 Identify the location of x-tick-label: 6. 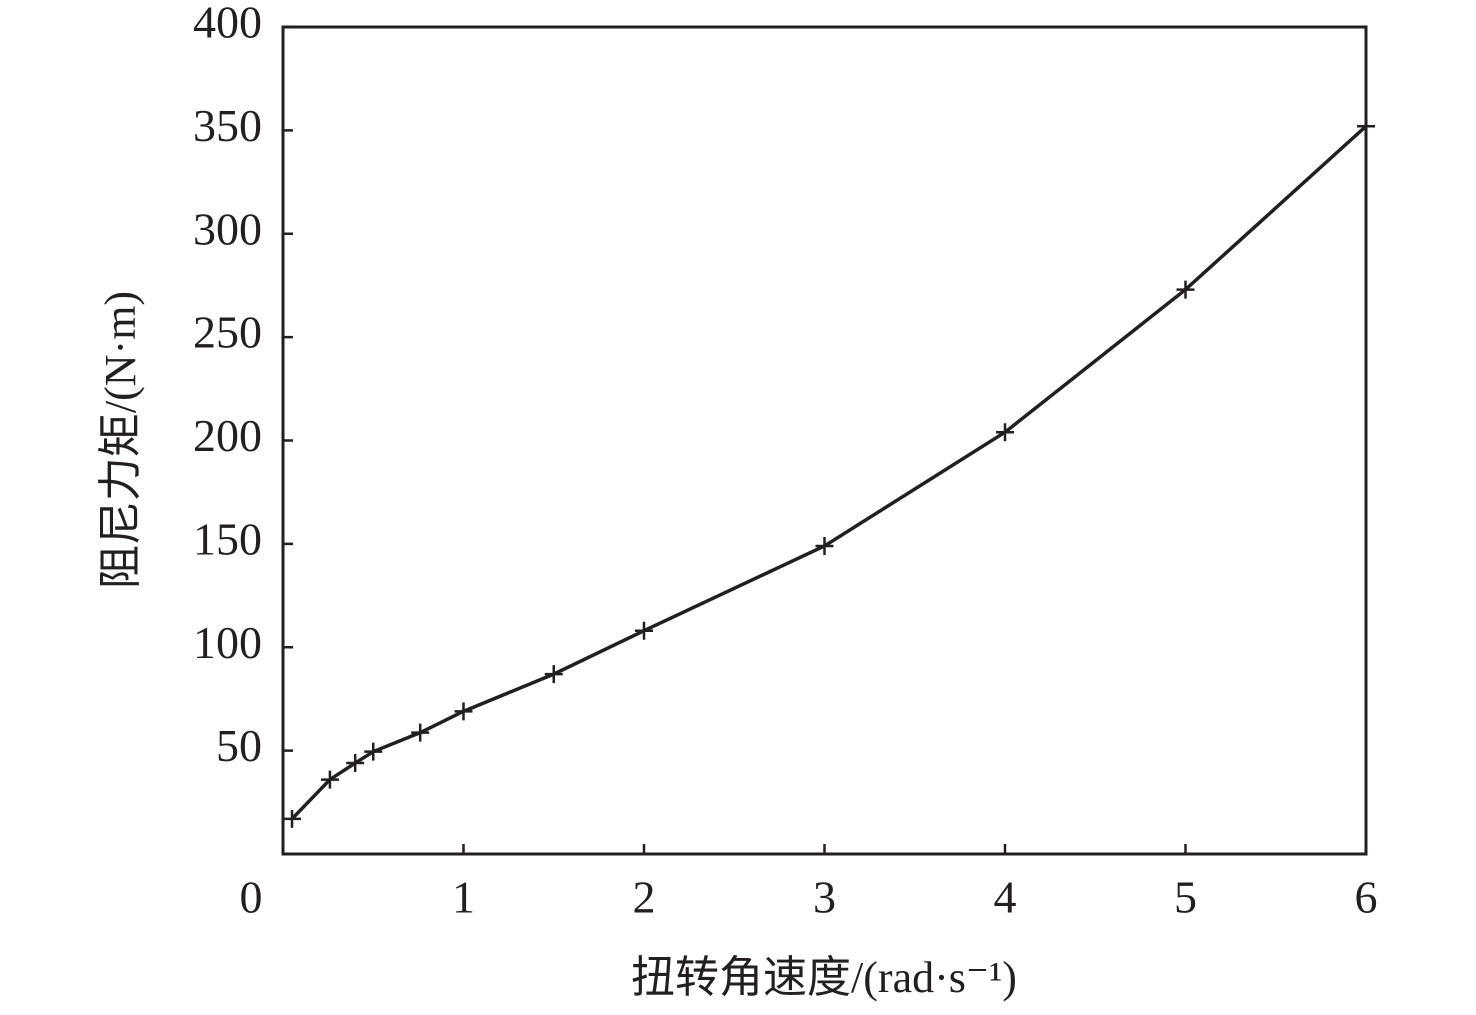
(1366, 897).